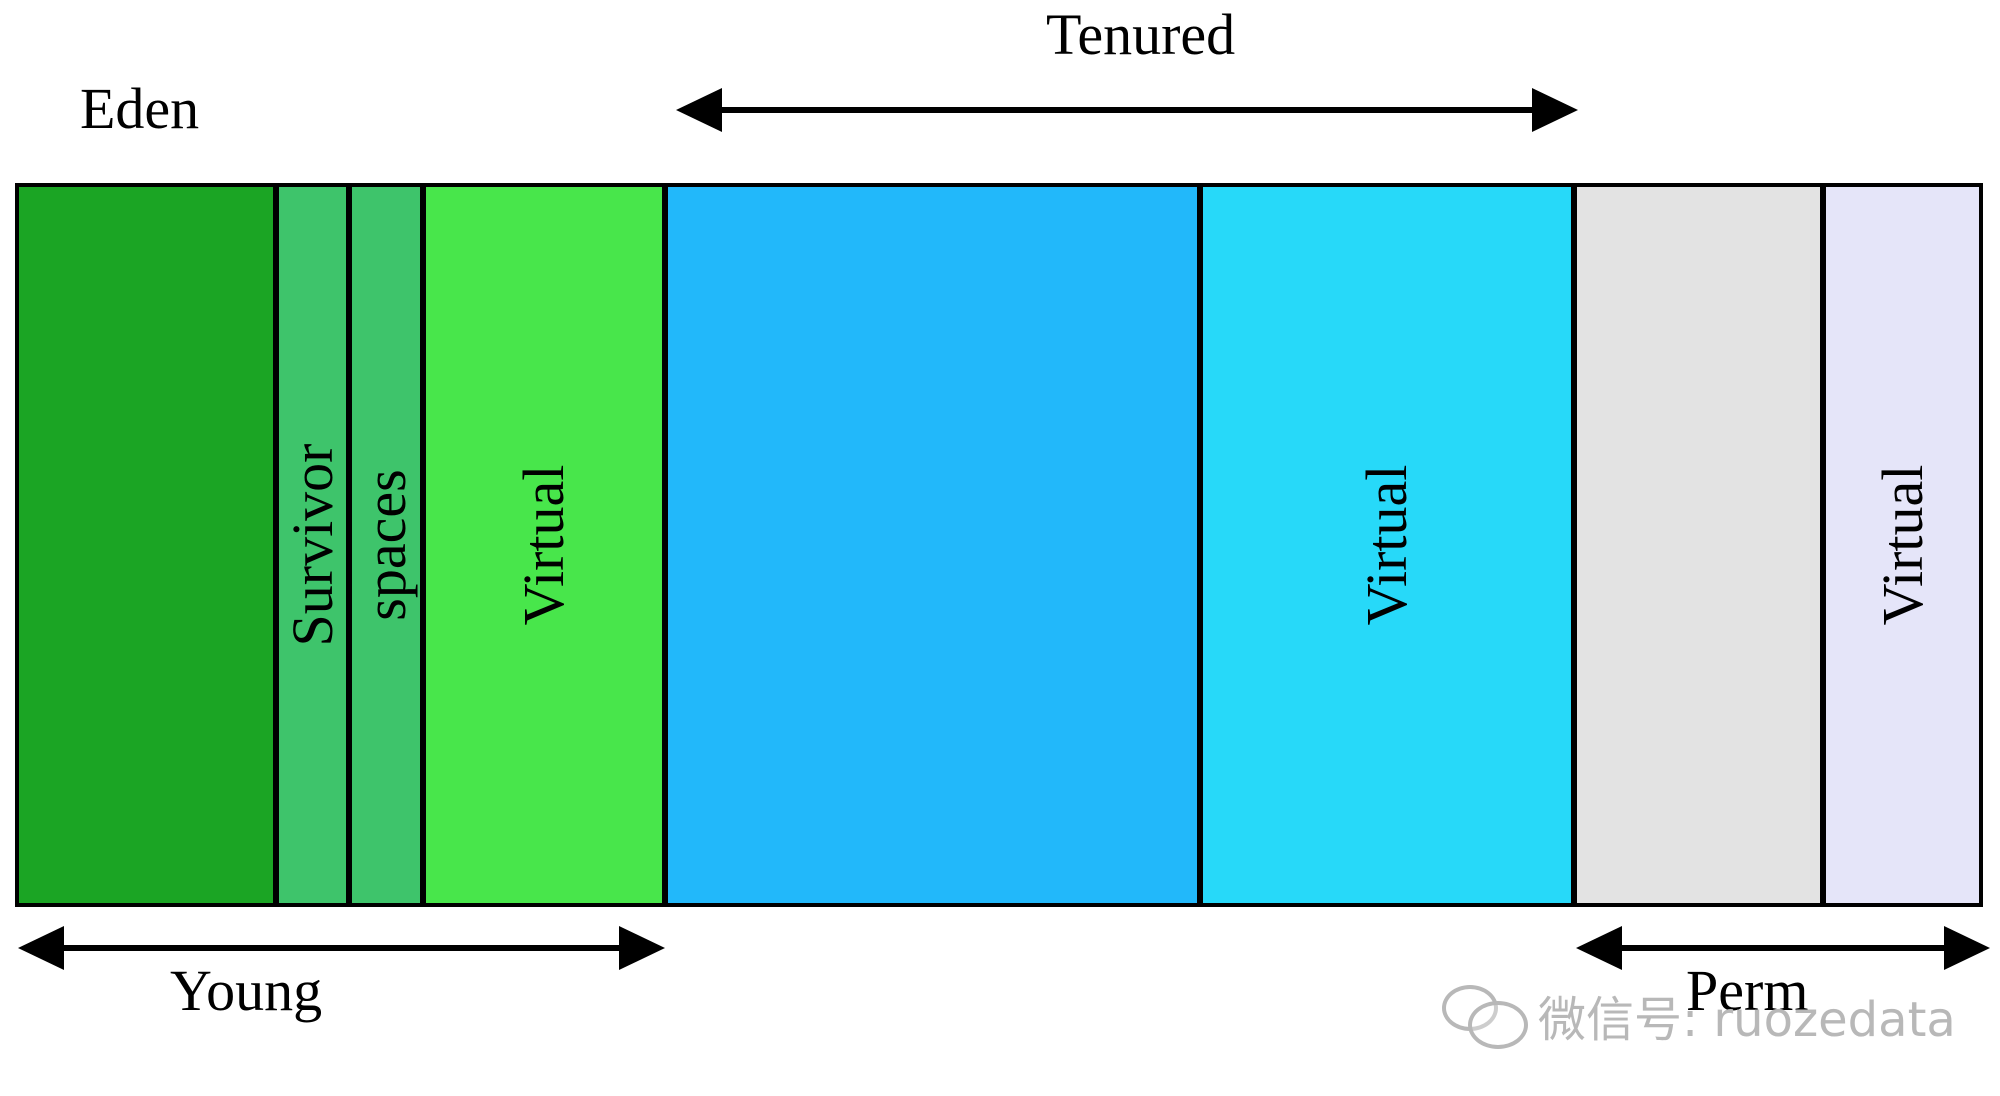 This screenshot has height=1096, width=2000. What do you see at coordinates (246, 990) in the screenshot?
I see `young-label: Young` at bounding box center [246, 990].